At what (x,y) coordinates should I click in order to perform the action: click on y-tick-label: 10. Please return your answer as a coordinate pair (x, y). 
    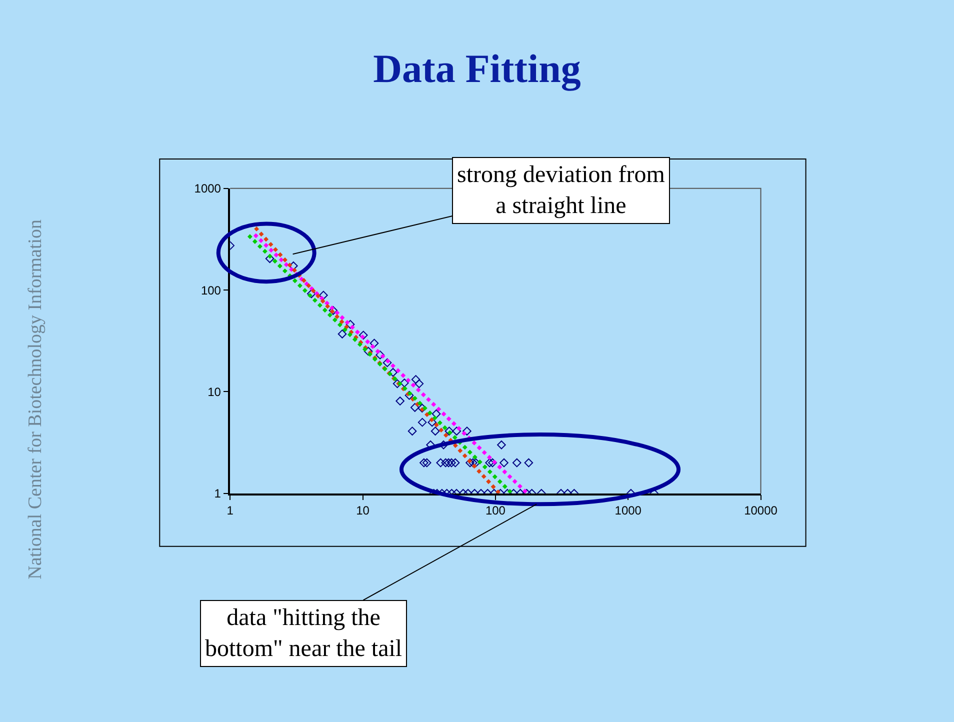
    Looking at the image, I should click on (215, 391).